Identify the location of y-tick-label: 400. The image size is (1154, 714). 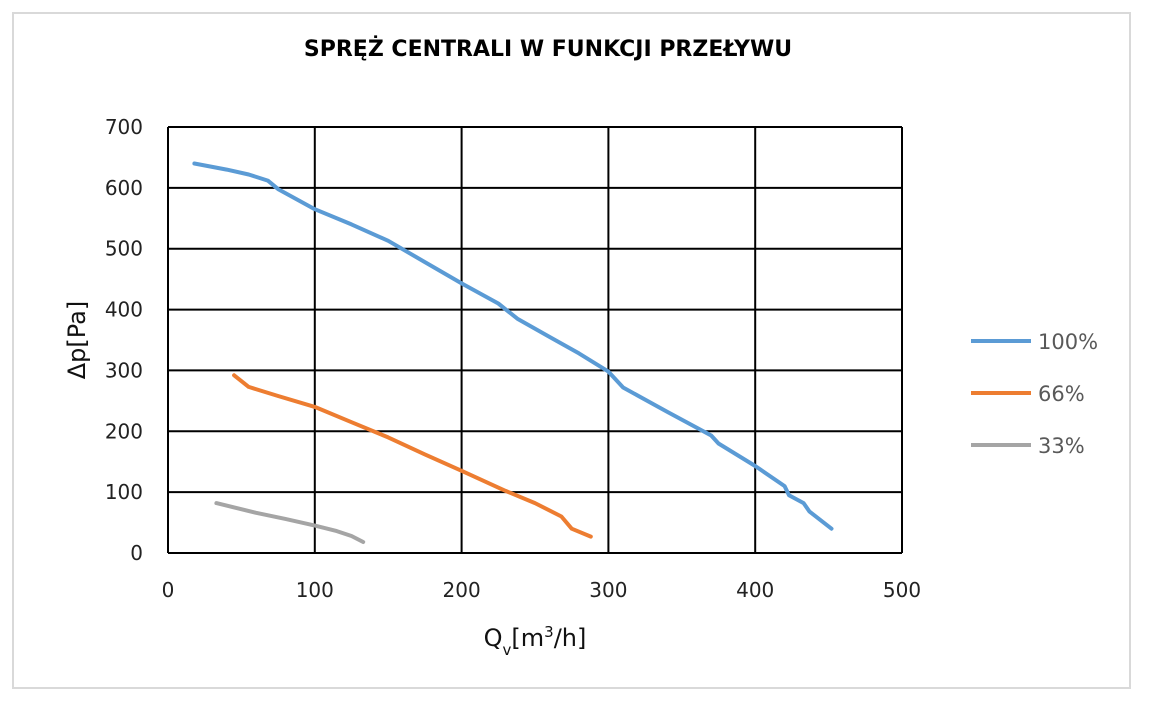
(124, 310).